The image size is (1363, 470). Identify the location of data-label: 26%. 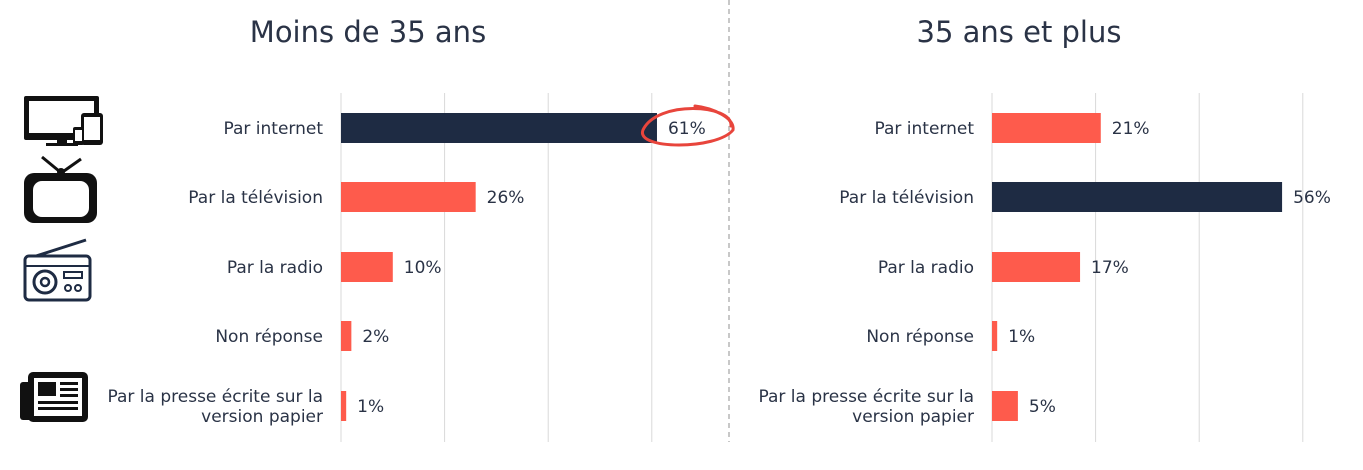
(506, 198).